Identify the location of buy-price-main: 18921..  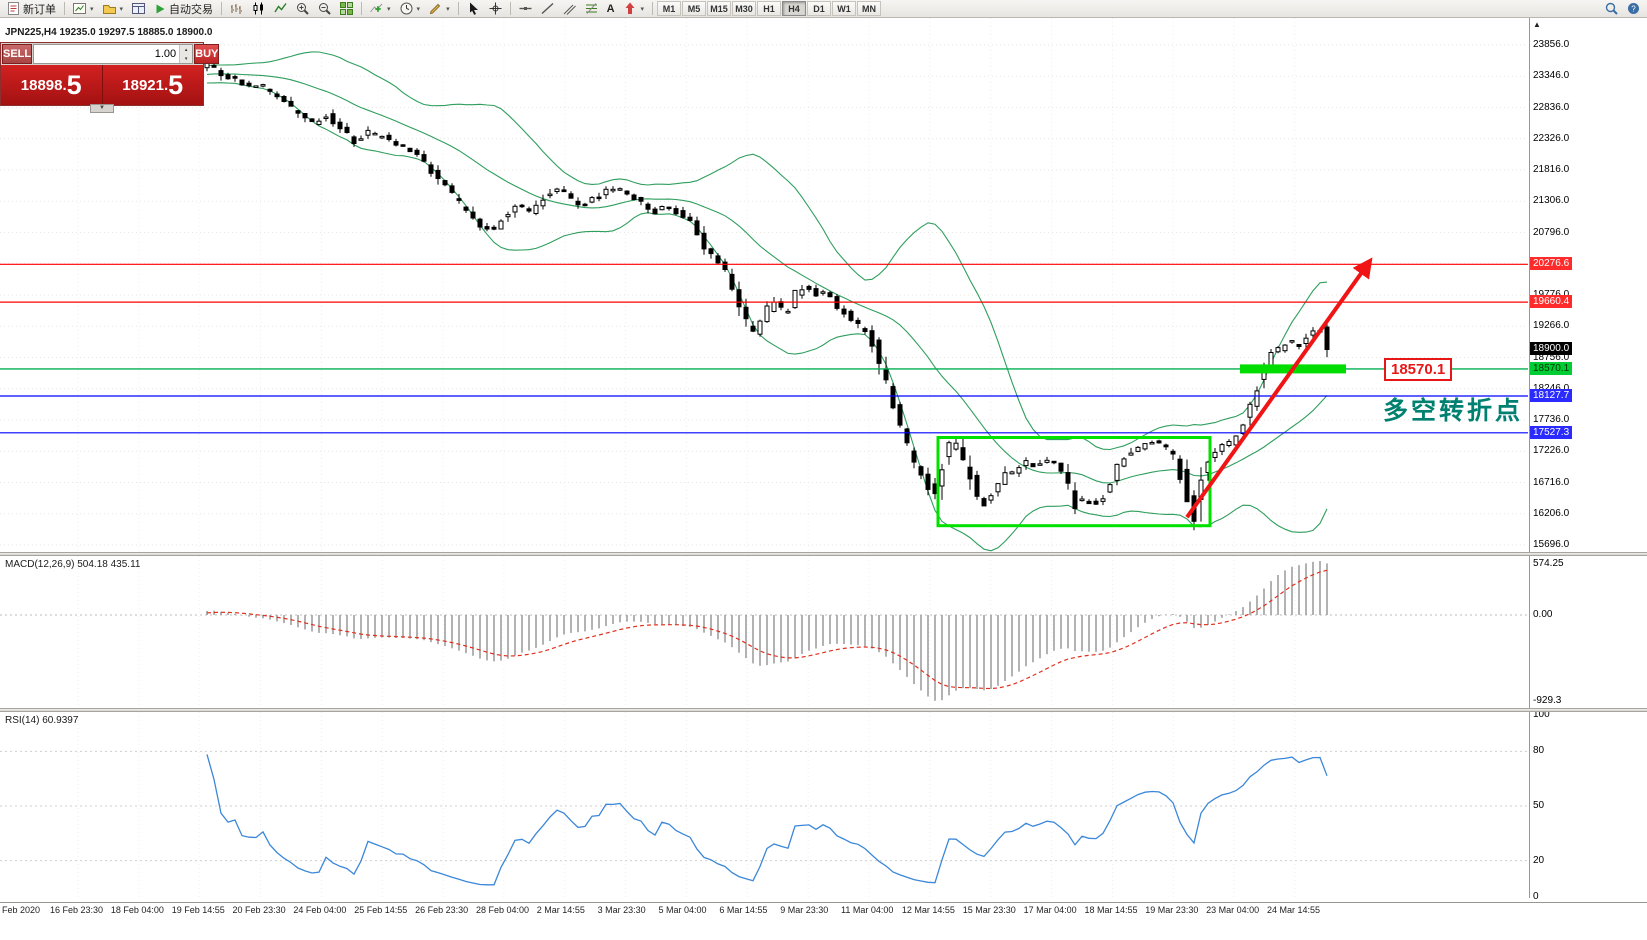
(145, 85).